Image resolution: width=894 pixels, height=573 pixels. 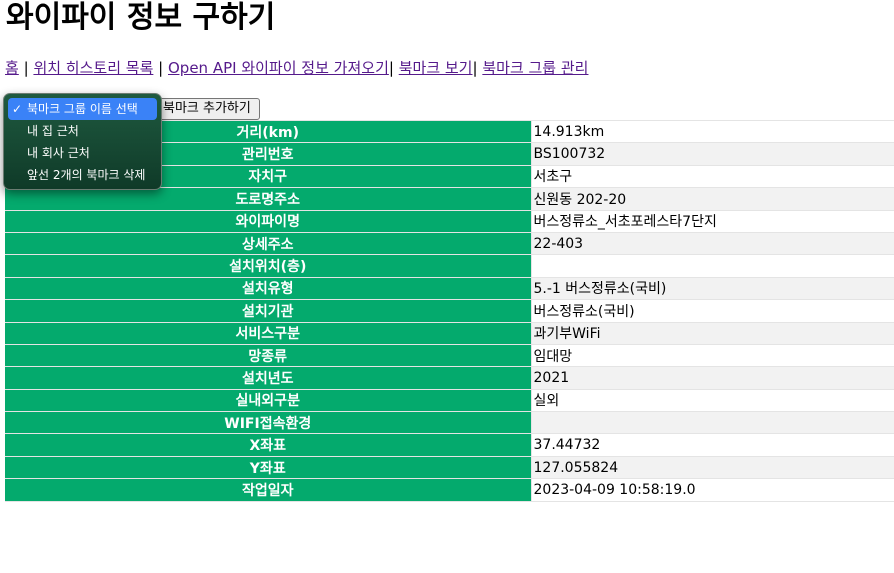 I want to click on row-label: 실내외구분, so click(x=268, y=400).